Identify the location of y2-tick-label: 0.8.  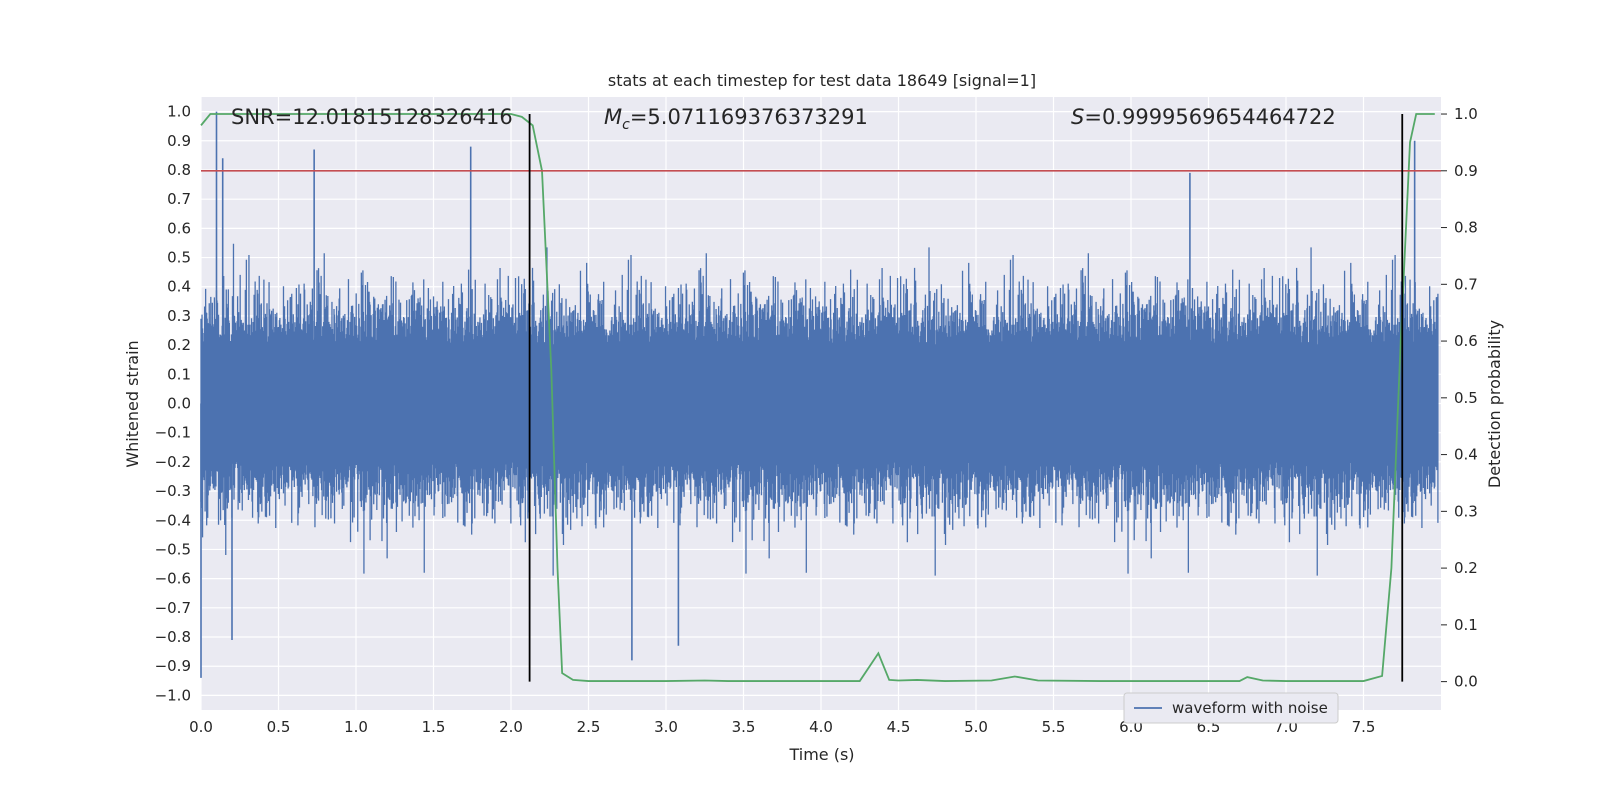
(1466, 228).